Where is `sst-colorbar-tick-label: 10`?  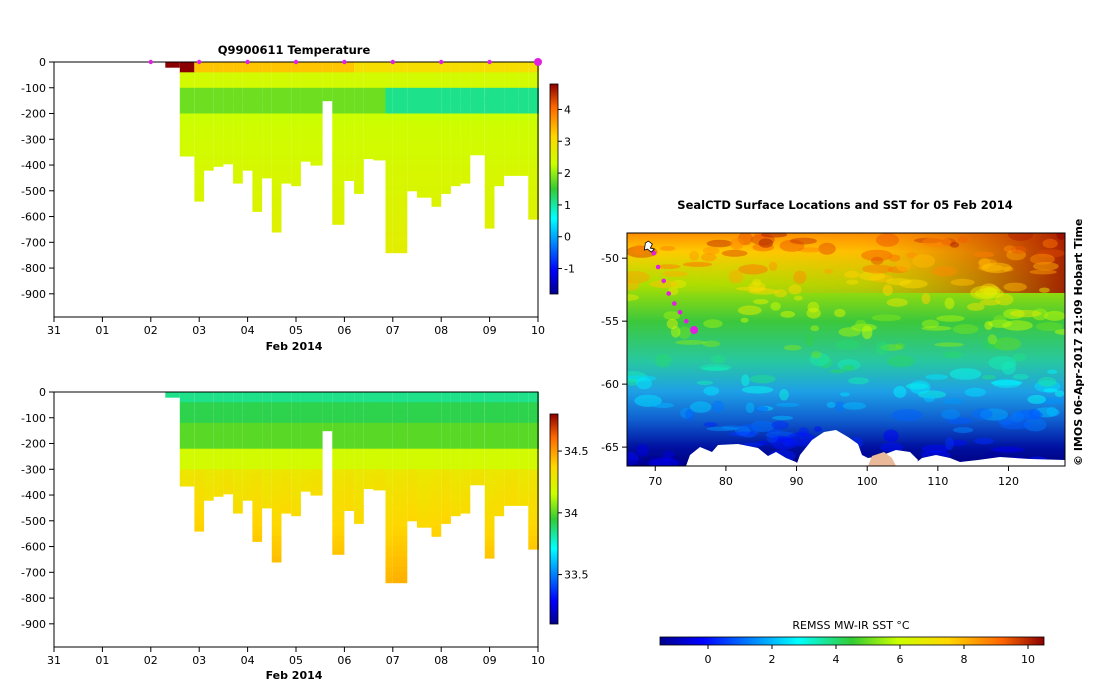 sst-colorbar-tick-label: 10 is located at coordinates (1028, 659).